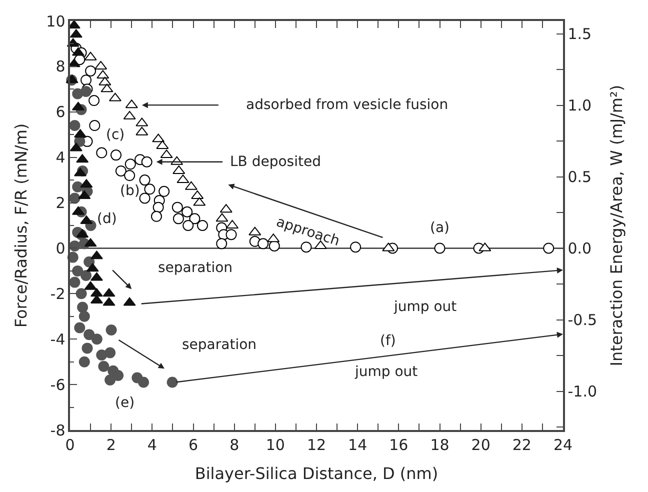 Image resolution: width=648 pixels, height=492 pixels. What do you see at coordinates (440, 228) in the screenshot?
I see `annotation: (a)` at bounding box center [440, 228].